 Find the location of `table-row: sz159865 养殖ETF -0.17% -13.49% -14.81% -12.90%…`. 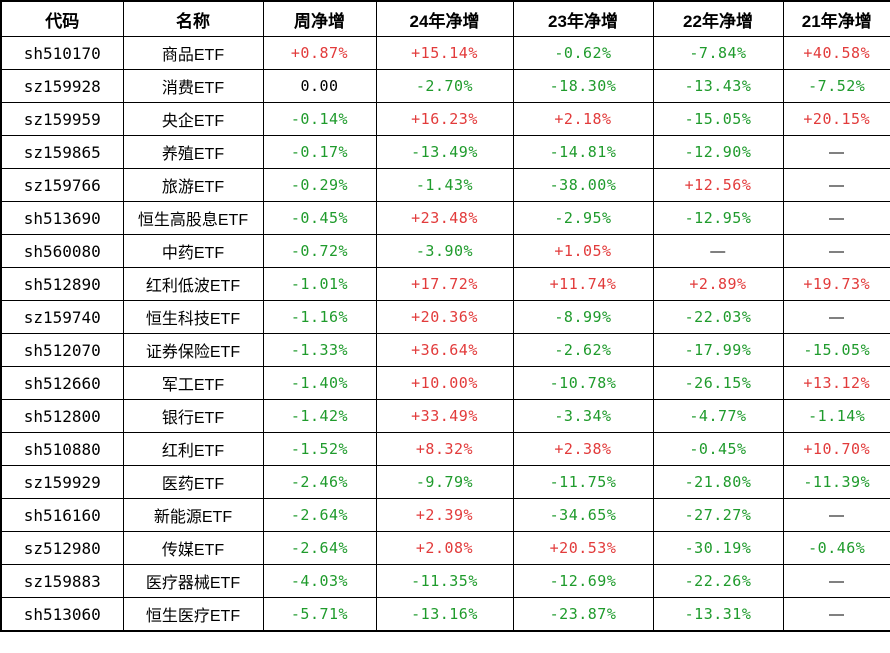

table-row: sz159865 养殖ETF -0.17% -13.49% -14.81% -12.90%… is located at coordinates (445, 152).